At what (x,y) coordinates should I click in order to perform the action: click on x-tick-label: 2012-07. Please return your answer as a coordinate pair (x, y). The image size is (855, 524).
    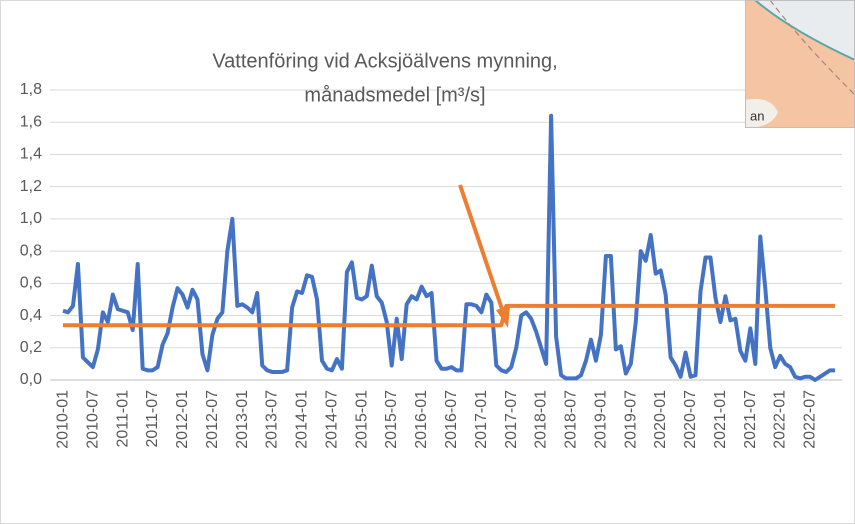
    Looking at the image, I should click on (212, 419).